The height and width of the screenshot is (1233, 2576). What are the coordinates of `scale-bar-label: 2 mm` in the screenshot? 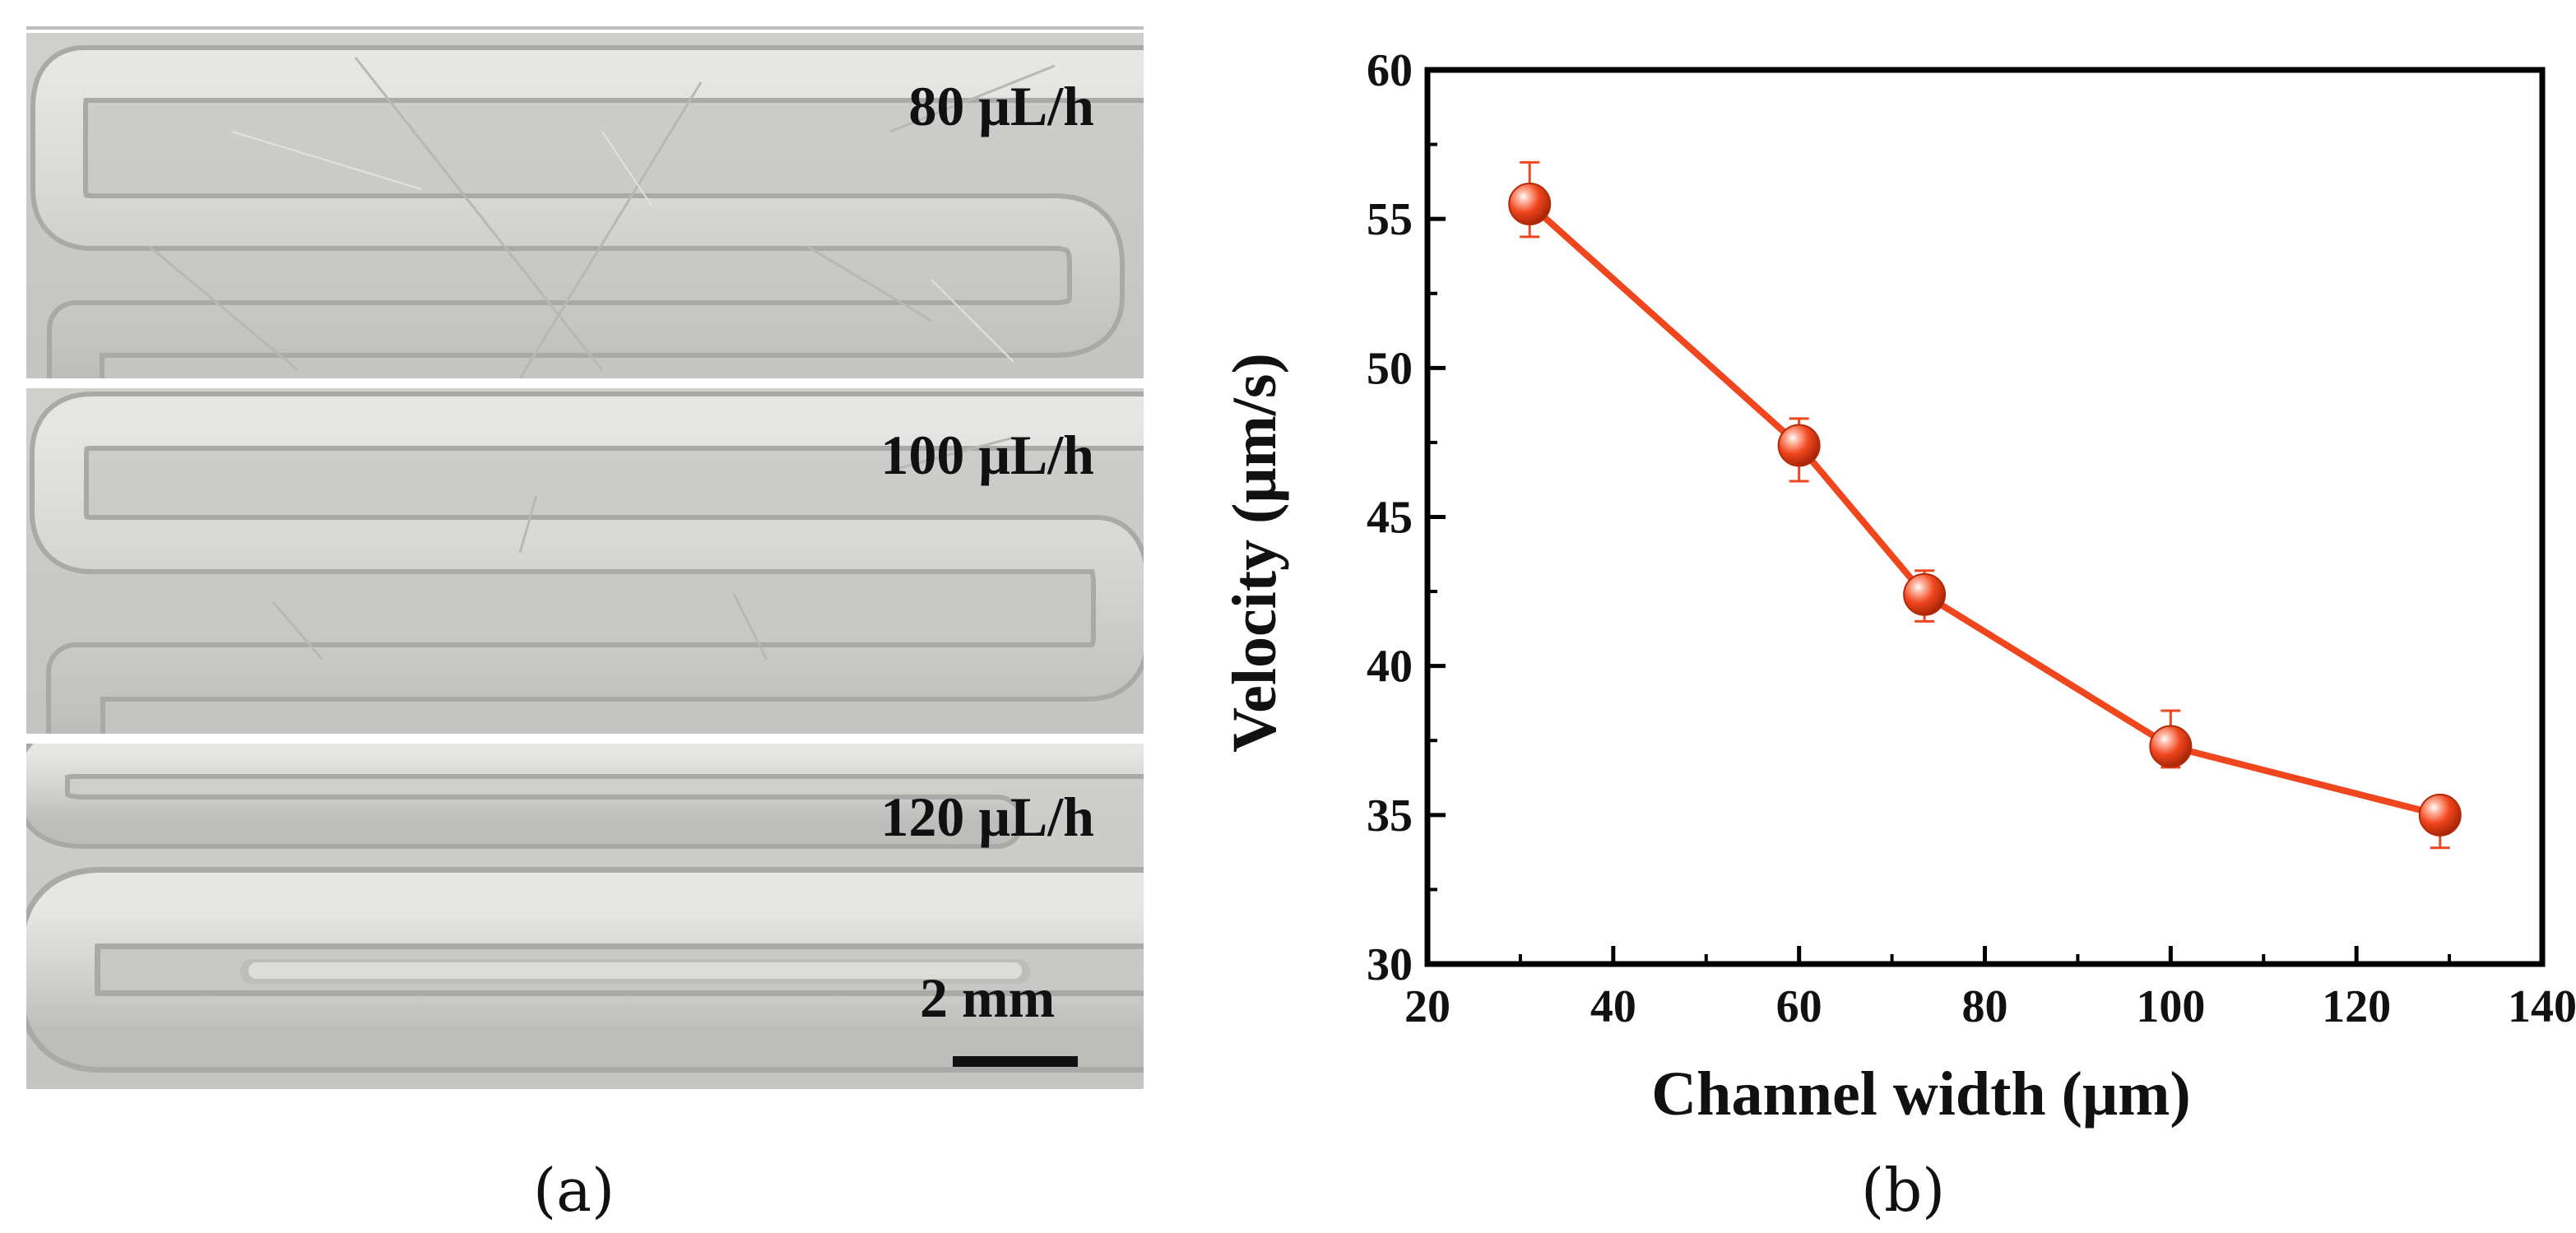 It's located at (988, 997).